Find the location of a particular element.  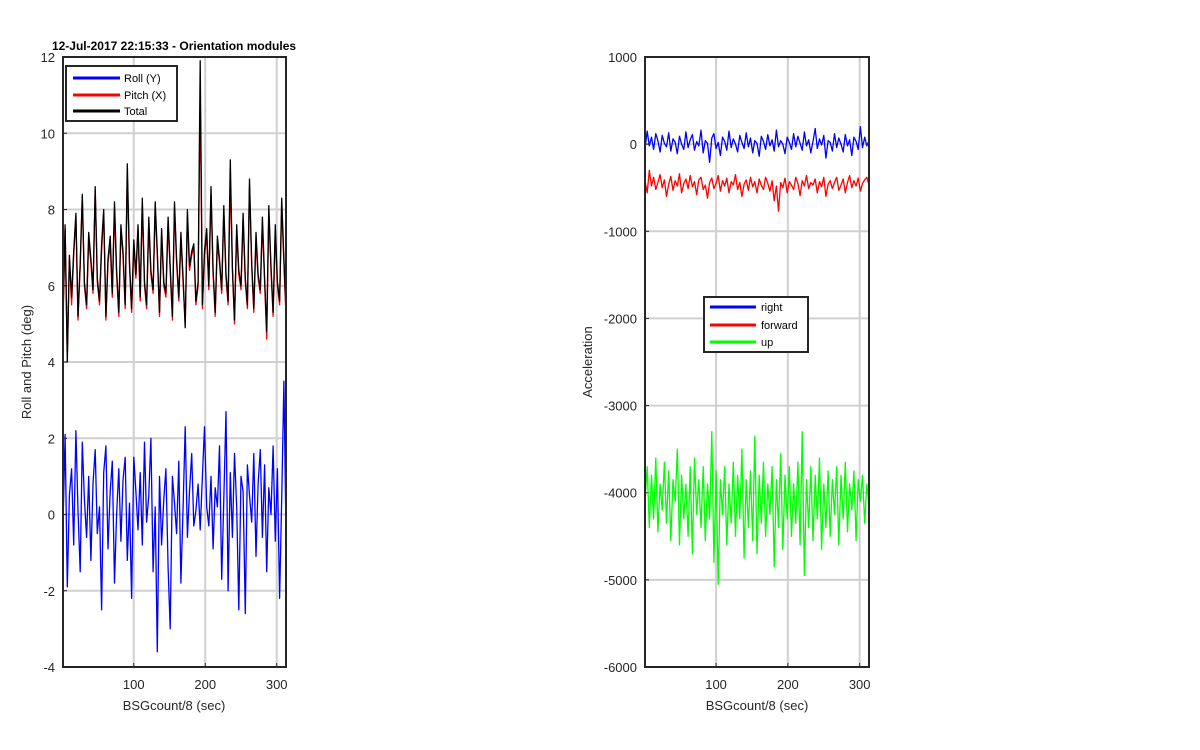

y-tick-labels: -6000 -5000 -4000 -3000 -2000 -1000 0 1000 is located at coordinates (620, 362).